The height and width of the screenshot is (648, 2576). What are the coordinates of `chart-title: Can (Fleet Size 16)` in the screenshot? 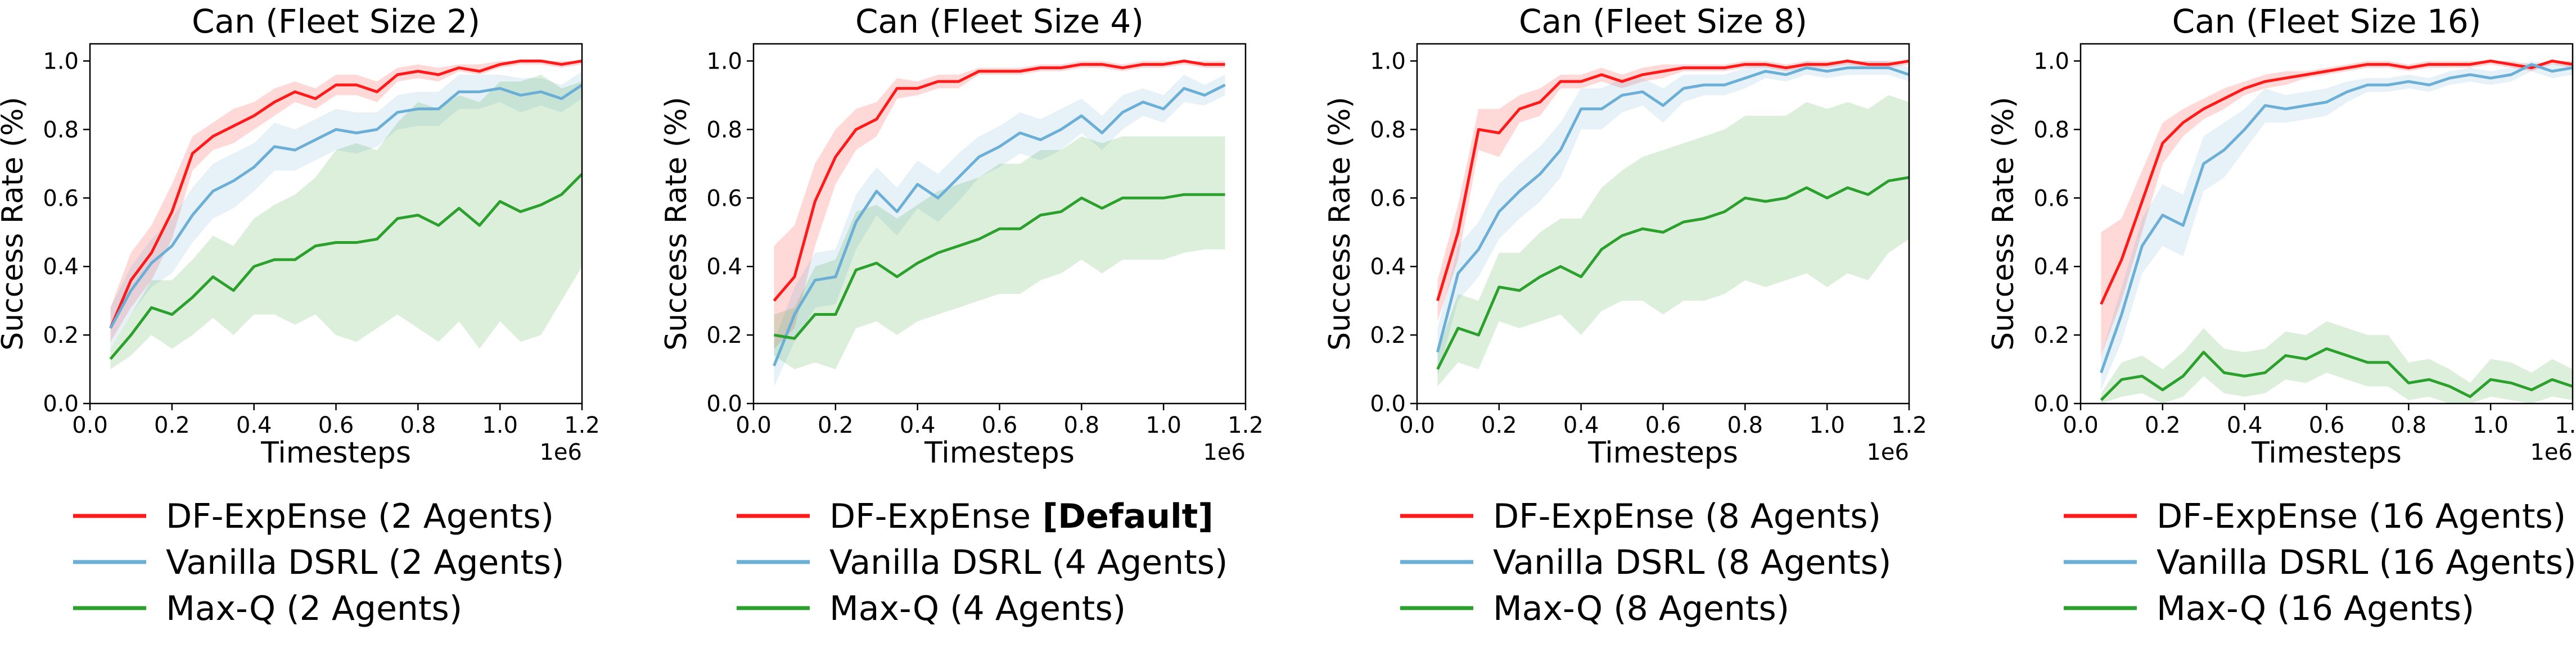 It's located at (2327, 21).